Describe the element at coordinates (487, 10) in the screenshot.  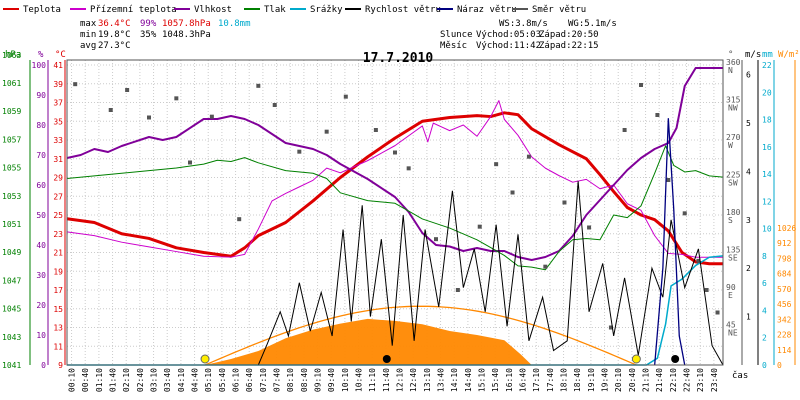
I see `legend-naraz-vetru: Náraz větru` at that location.